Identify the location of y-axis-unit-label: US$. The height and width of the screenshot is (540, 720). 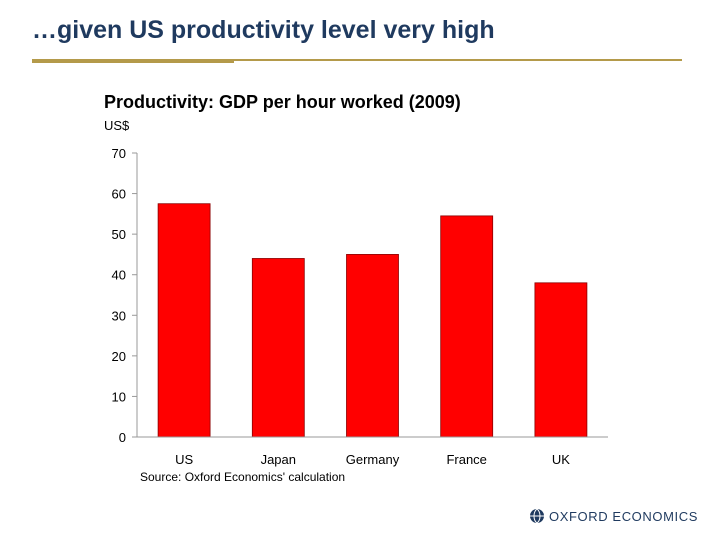
(117, 125).